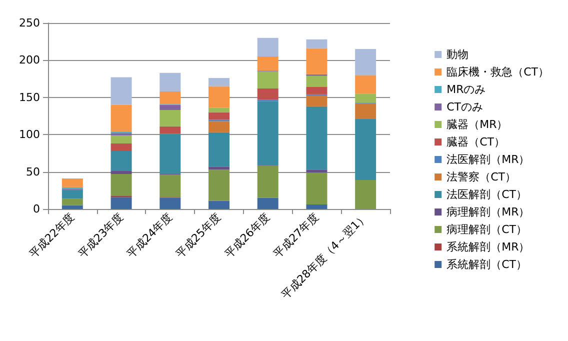  I want to click on x-tick-label: 平成26年度, so click(247, 235).